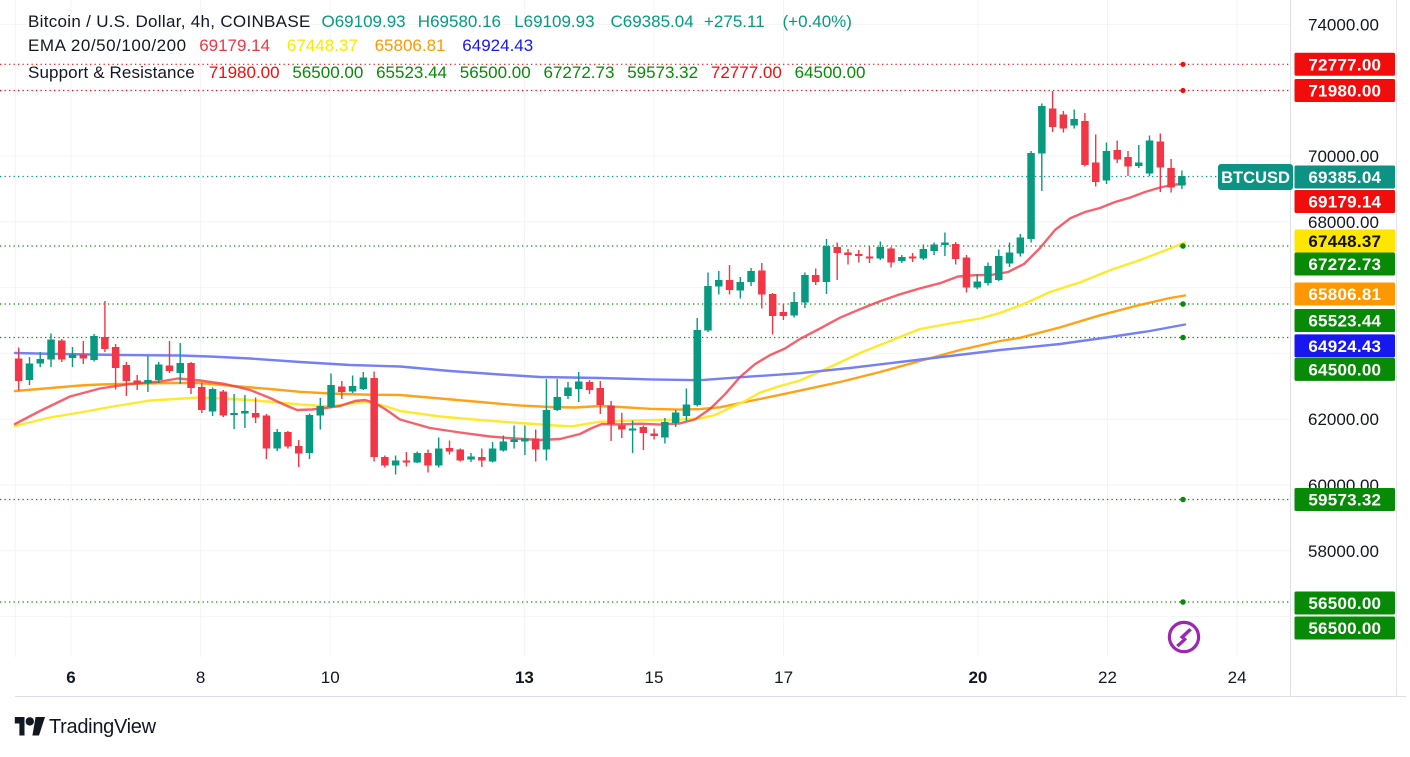 Image resolution: width=1410 pixels, height=757 pixels. What do you see at coordinates (111, 72) in the screenshot?
I see `svg-text: Support & Resistance` at bounding box center [111, 72].